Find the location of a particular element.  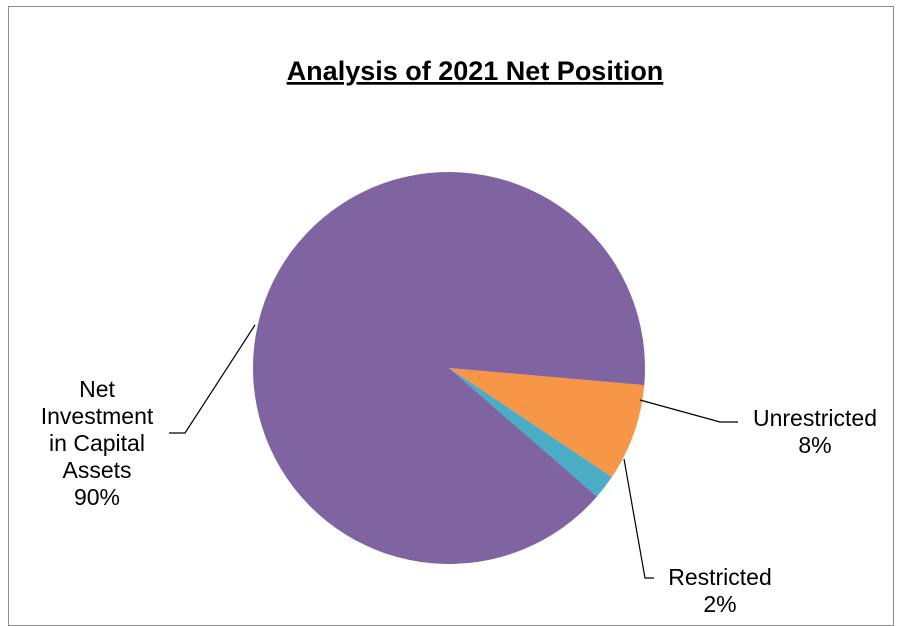

slice-label-line: Assets is located at coordinates (96, 470).